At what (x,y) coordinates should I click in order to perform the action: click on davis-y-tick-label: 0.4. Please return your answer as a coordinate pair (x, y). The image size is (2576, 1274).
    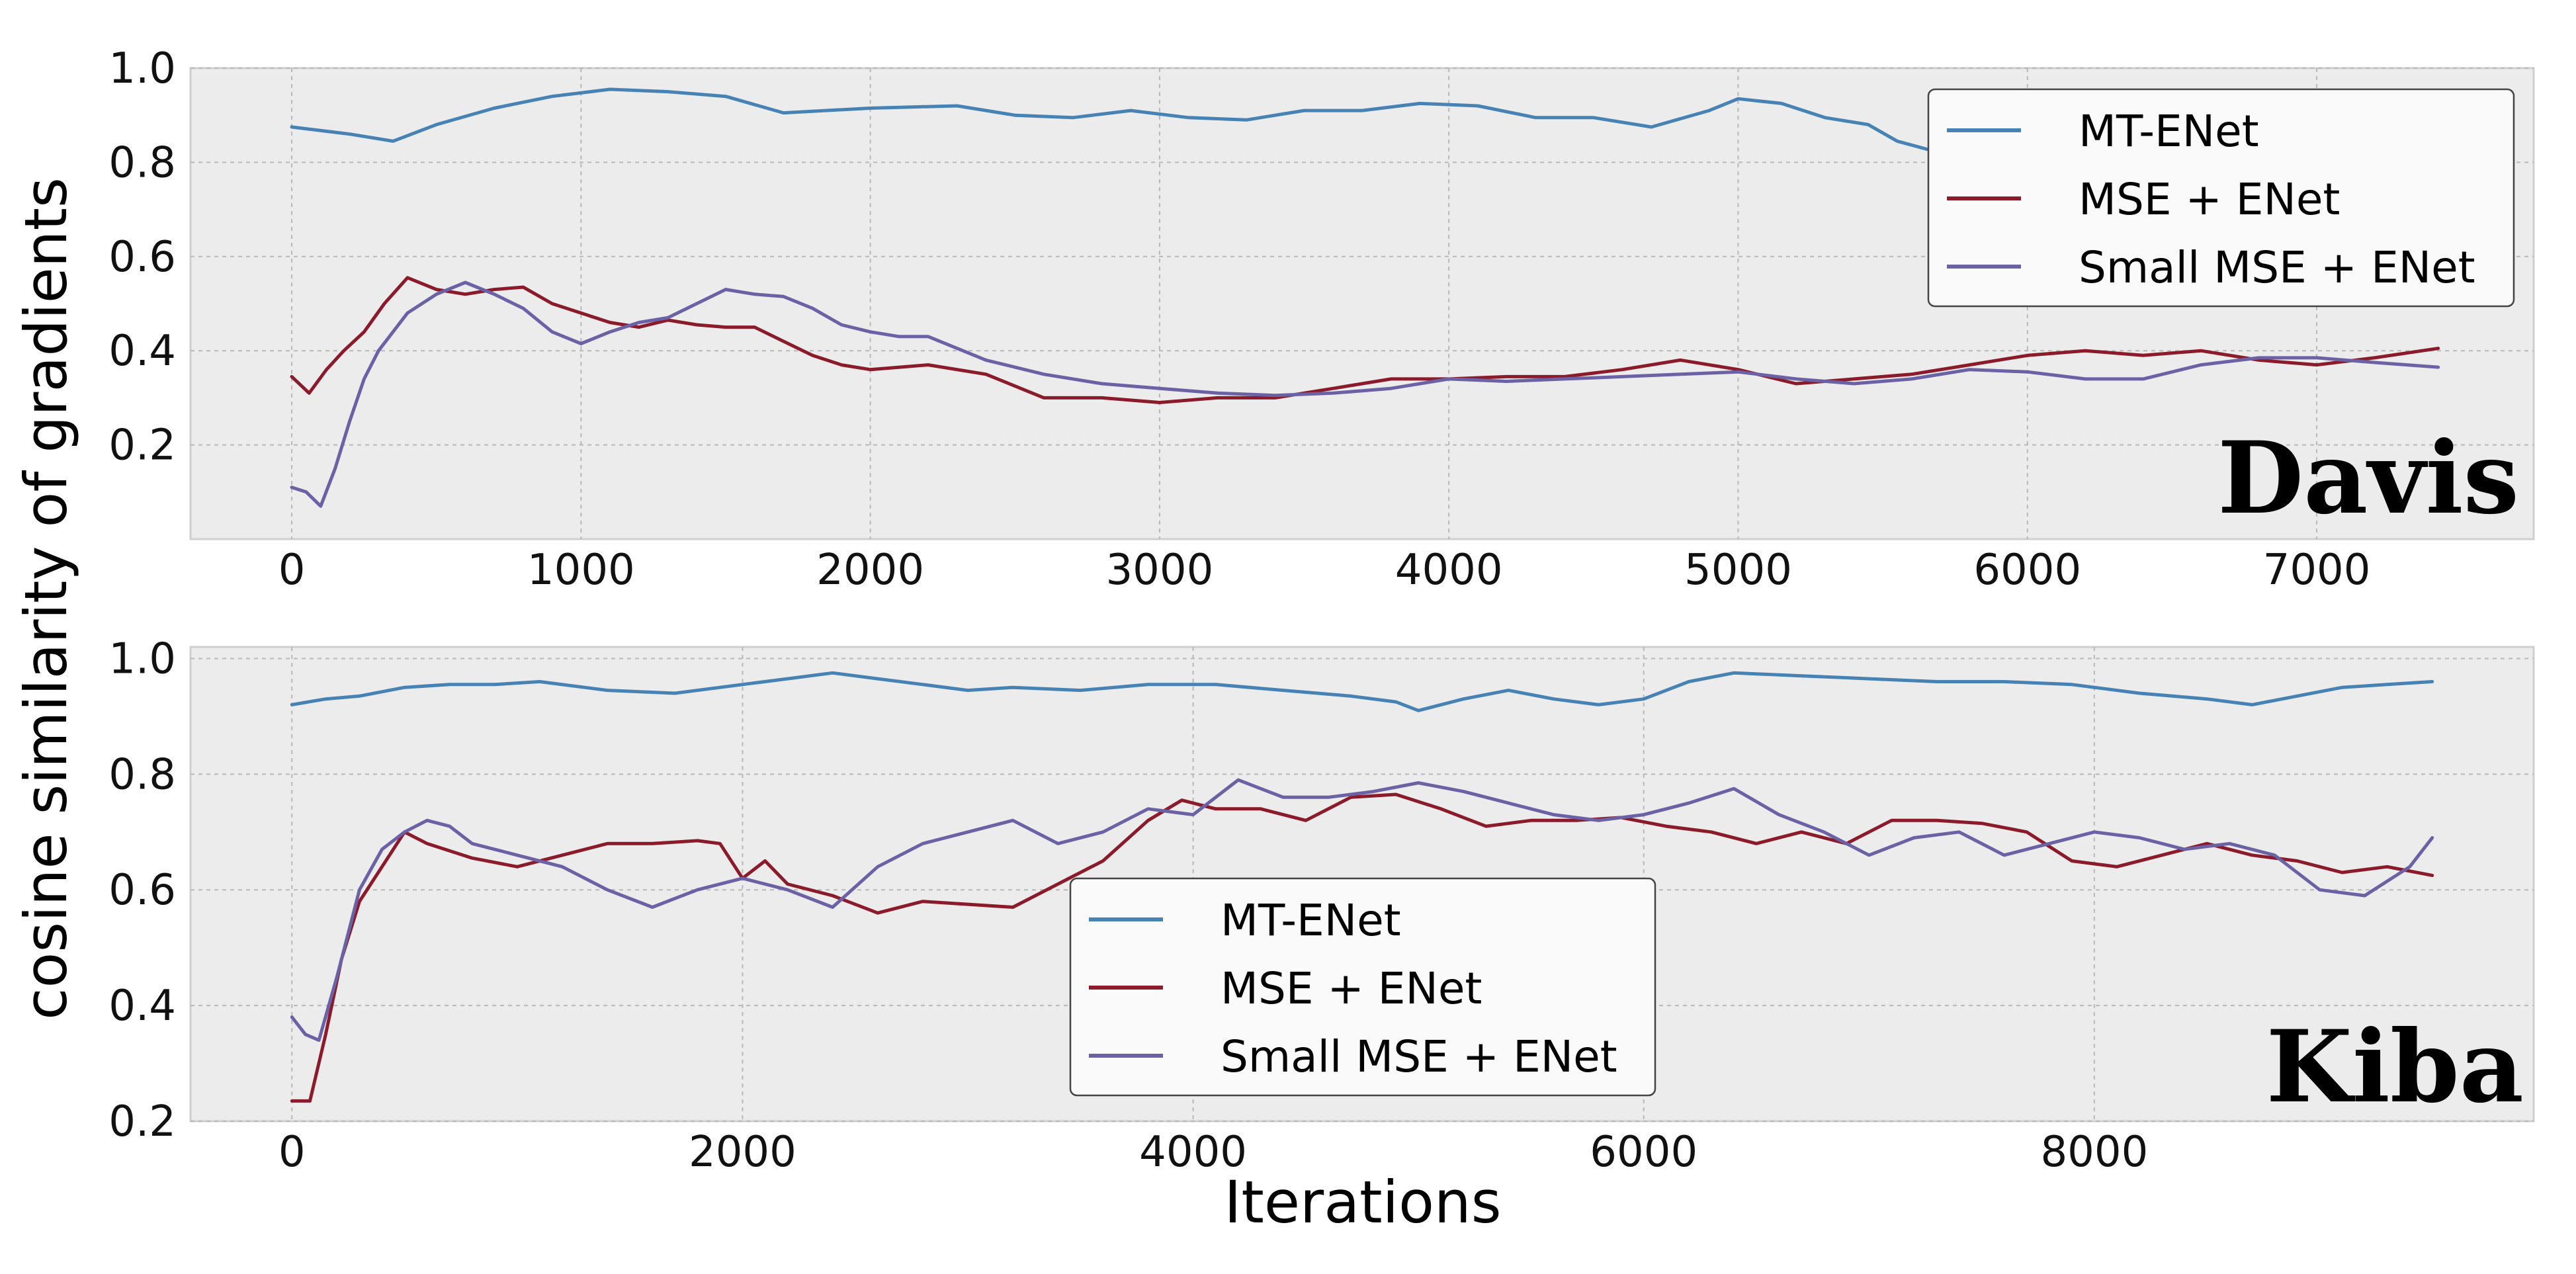
    Looking at the image, I should click on (142, 351).